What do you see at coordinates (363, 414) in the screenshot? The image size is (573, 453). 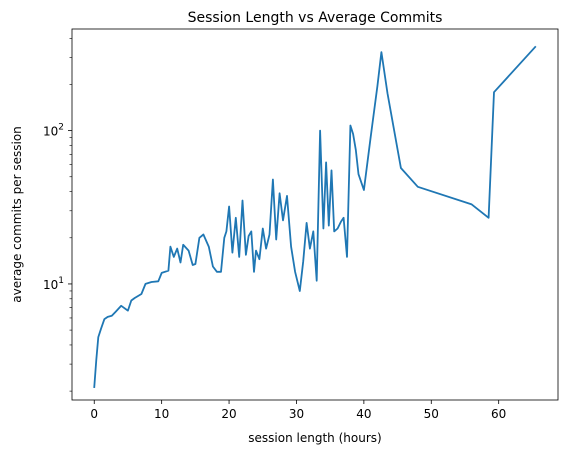 I see `x-tick-label: 40` at bounding box center [363, 414].